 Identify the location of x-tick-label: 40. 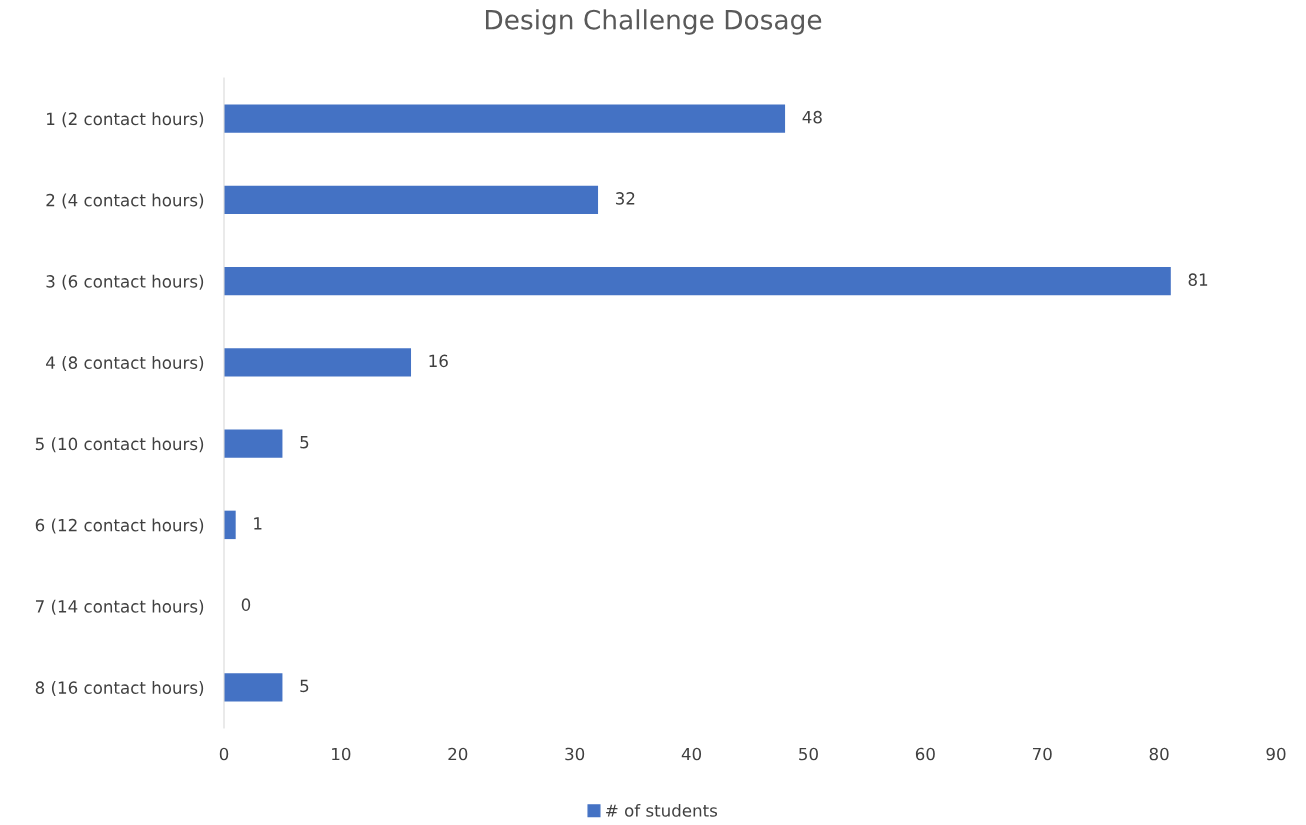
(691, 754).